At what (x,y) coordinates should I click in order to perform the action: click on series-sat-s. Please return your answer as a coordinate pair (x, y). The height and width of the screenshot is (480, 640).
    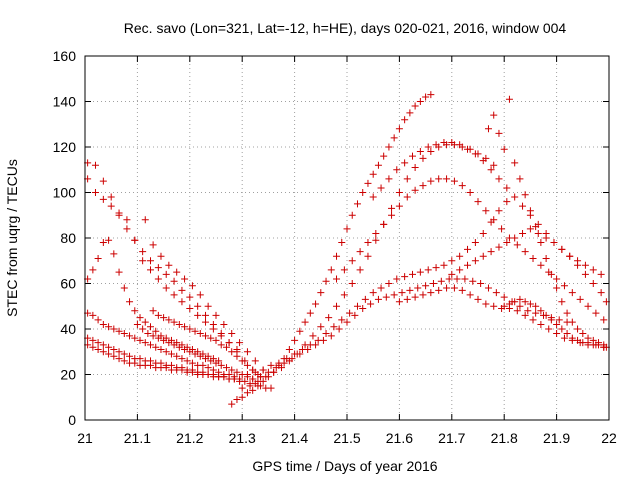
    Looking at the image, I should click on (554, 323).